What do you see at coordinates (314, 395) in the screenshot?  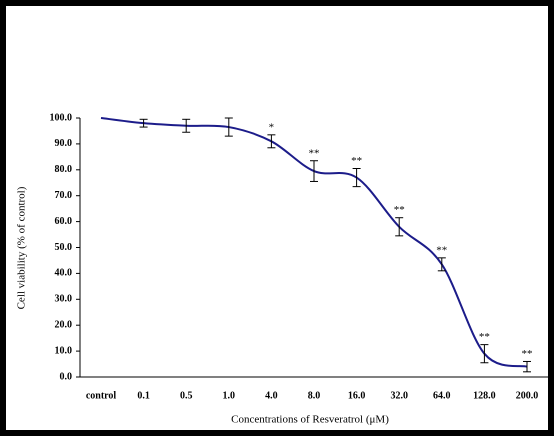 I see `x-tick-label: 8.0` at bounding box center [314, 395].